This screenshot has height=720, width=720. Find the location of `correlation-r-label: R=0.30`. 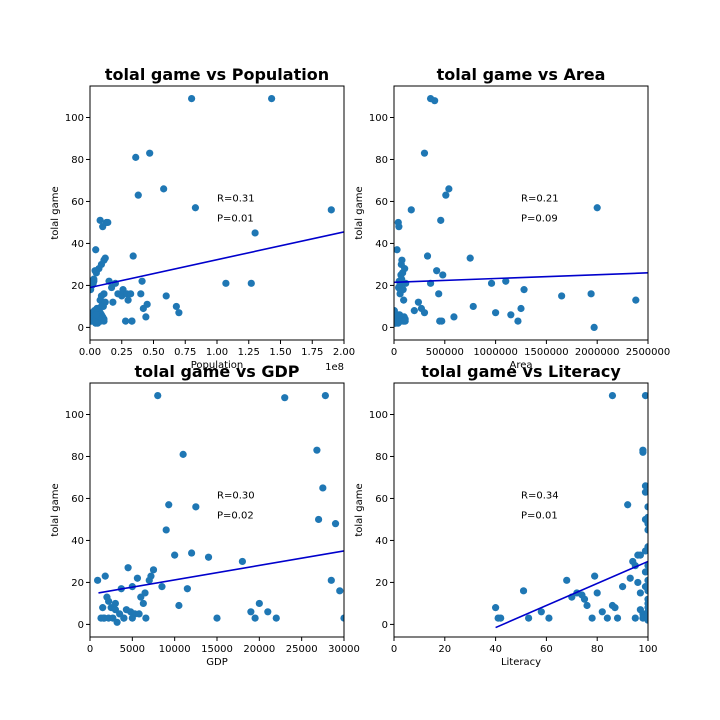

correlation-r-label: R=0.30 is located at coordinates (236, 495).